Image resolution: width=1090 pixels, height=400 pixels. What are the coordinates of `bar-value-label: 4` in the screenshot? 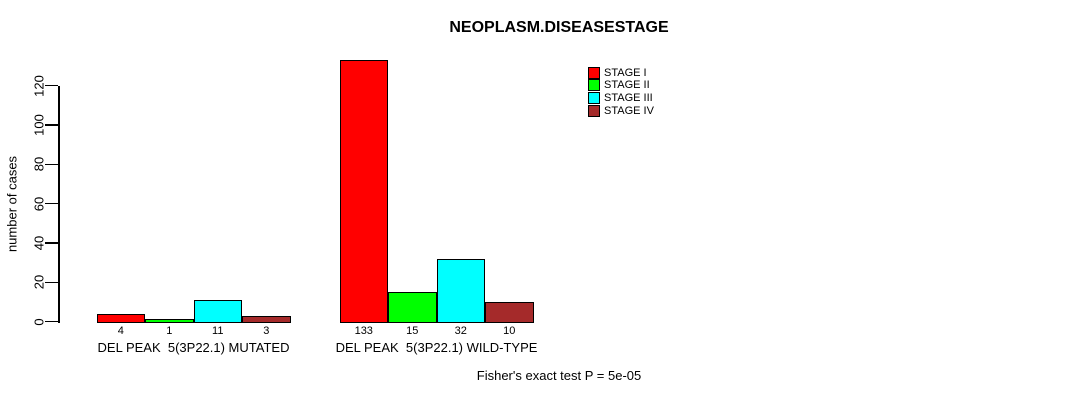 It's located at (120, 331).